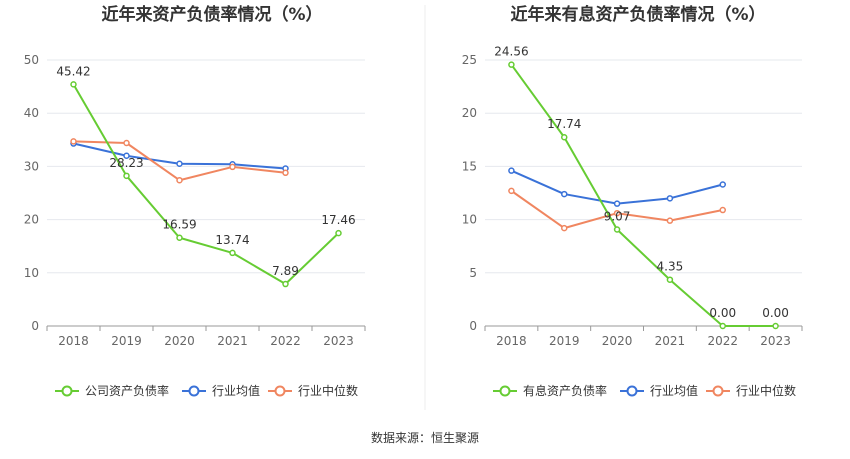 Image resolution: width=850 pixels, height=459 pixels. I want to click on data-label: 17.74, so click(564, 124).